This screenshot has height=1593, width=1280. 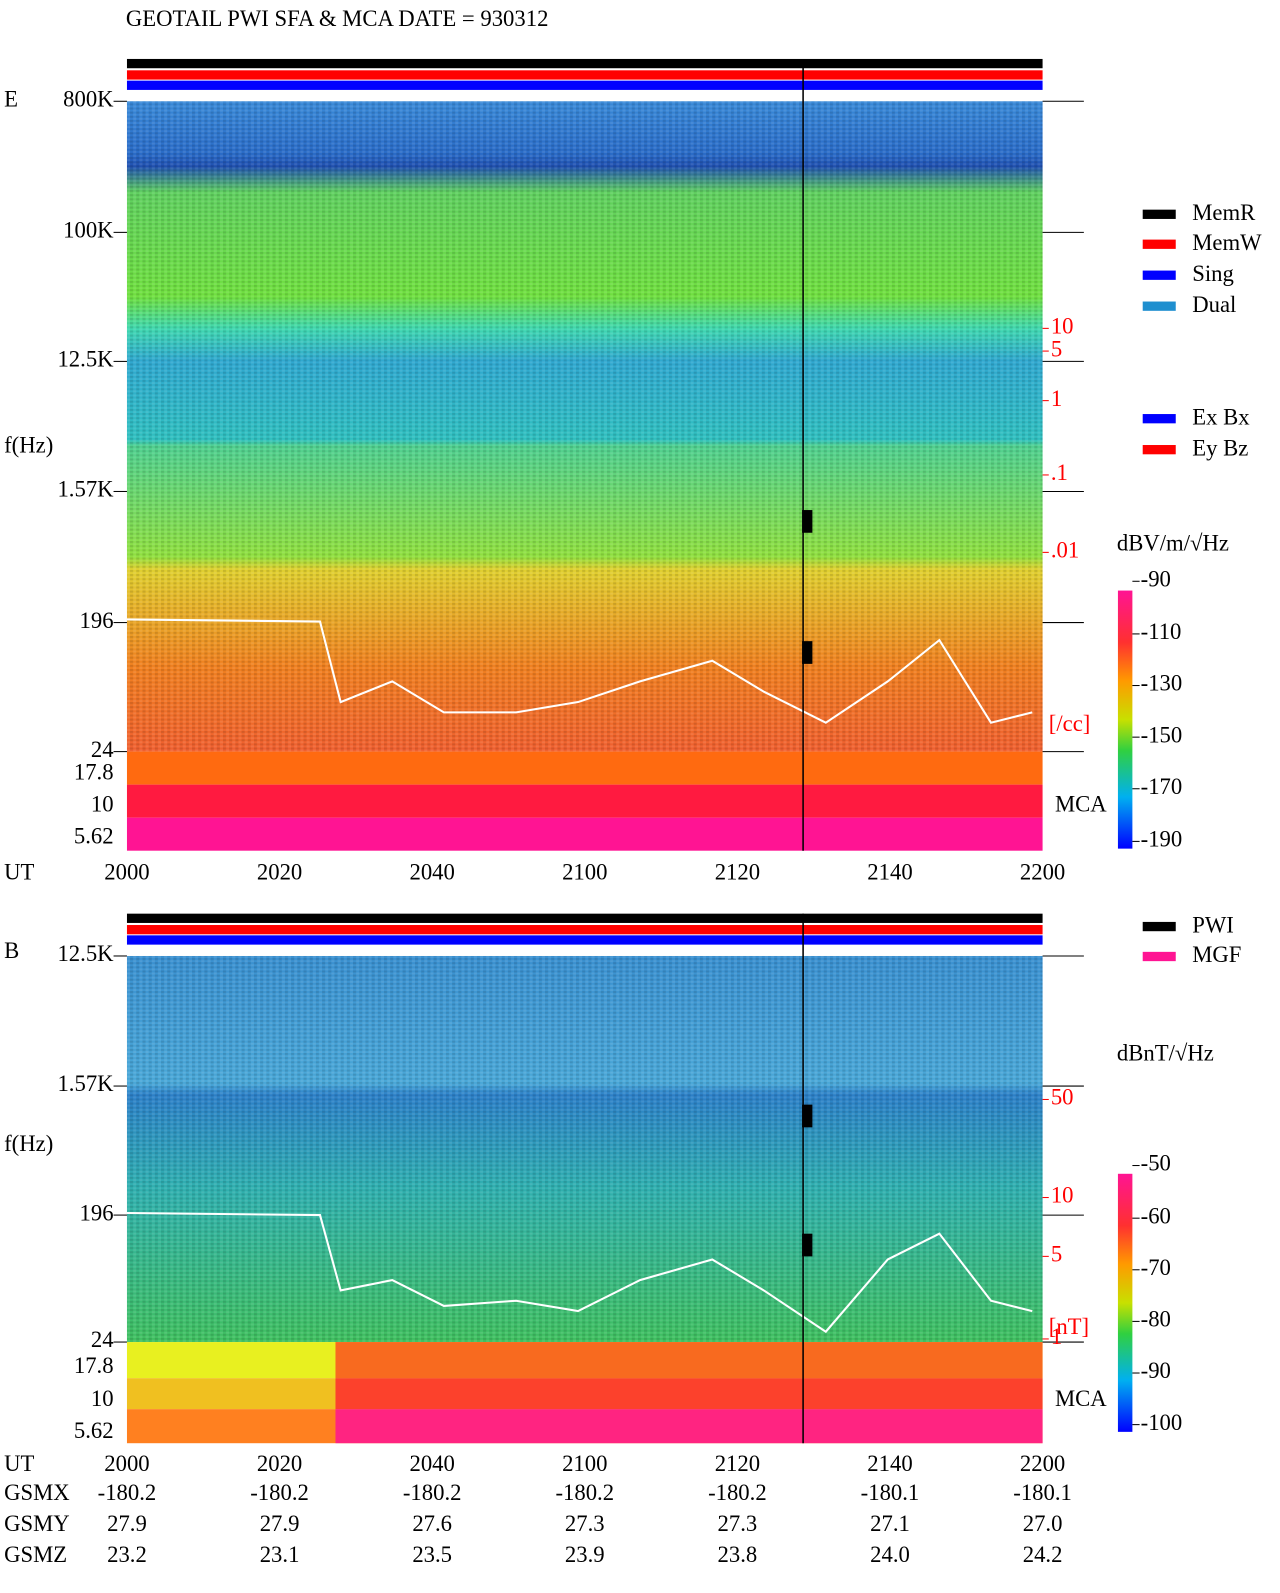 I want to click on orbit-label: GSMY, so click(x=37, y=1523).